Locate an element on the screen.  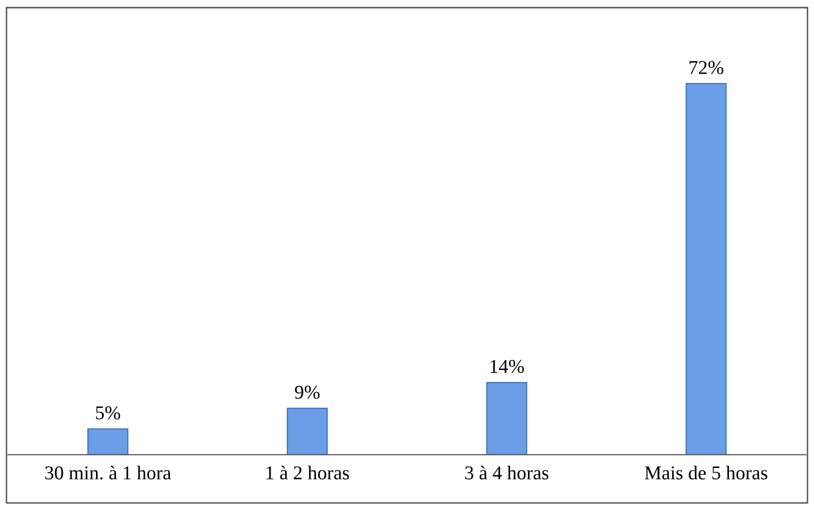
x-tick-label: 1 à 2 horas is located at coordinates (307, 473).